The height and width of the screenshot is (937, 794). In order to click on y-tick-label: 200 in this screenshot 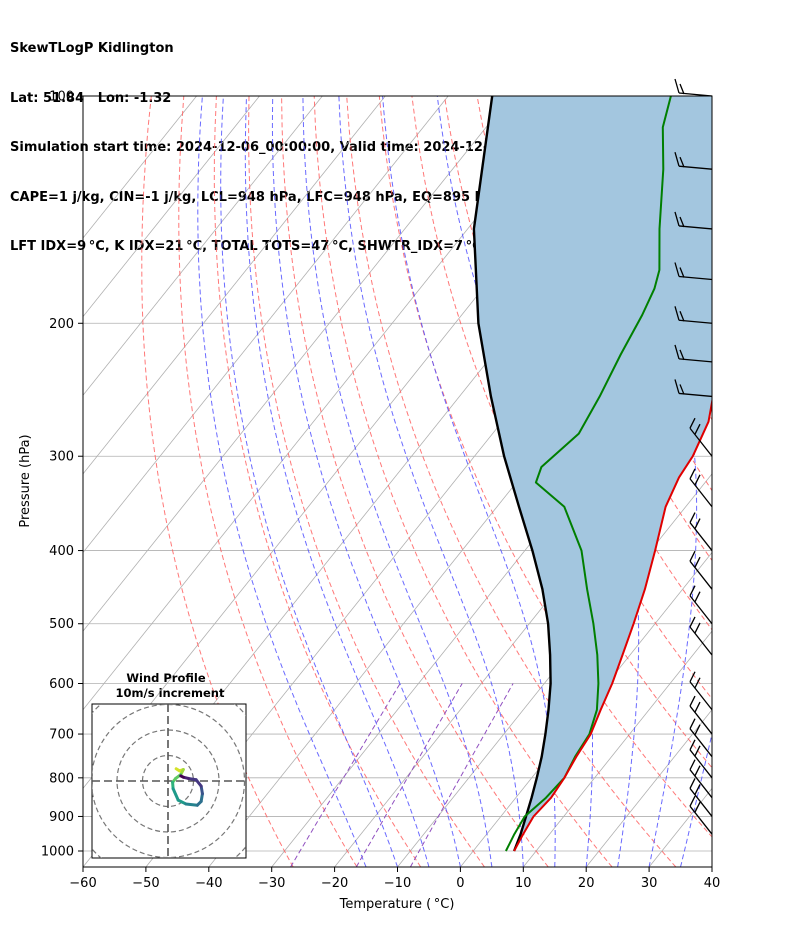, I will do `click(61, 324)`.